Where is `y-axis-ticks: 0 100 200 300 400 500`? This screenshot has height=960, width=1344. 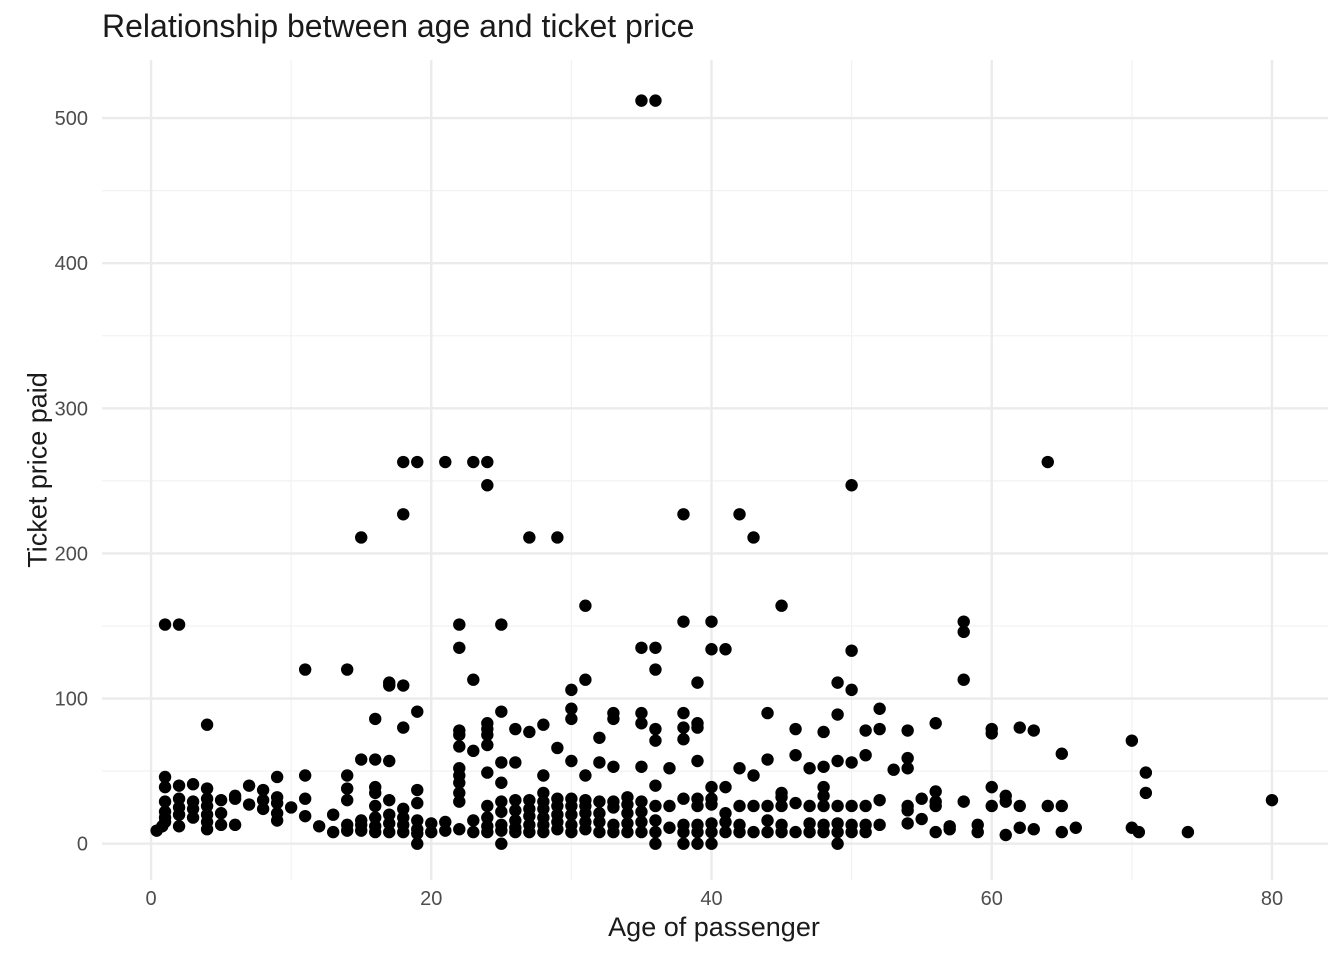
y-axis-ticks: 0 100 200 300 400 500 is located at coordinates (71, 482).